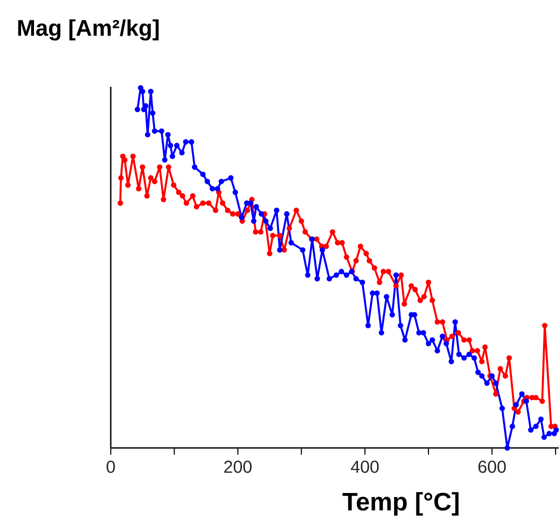  What do you see at coordinates (492, 466) in the screenshot?
I see `x-tick-label: 600` at bounding box center [492, 466].